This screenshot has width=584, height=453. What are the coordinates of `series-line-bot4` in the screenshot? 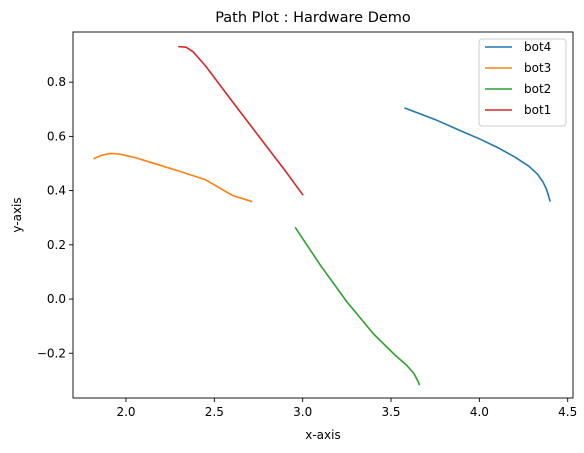 It's located at (478, 154).